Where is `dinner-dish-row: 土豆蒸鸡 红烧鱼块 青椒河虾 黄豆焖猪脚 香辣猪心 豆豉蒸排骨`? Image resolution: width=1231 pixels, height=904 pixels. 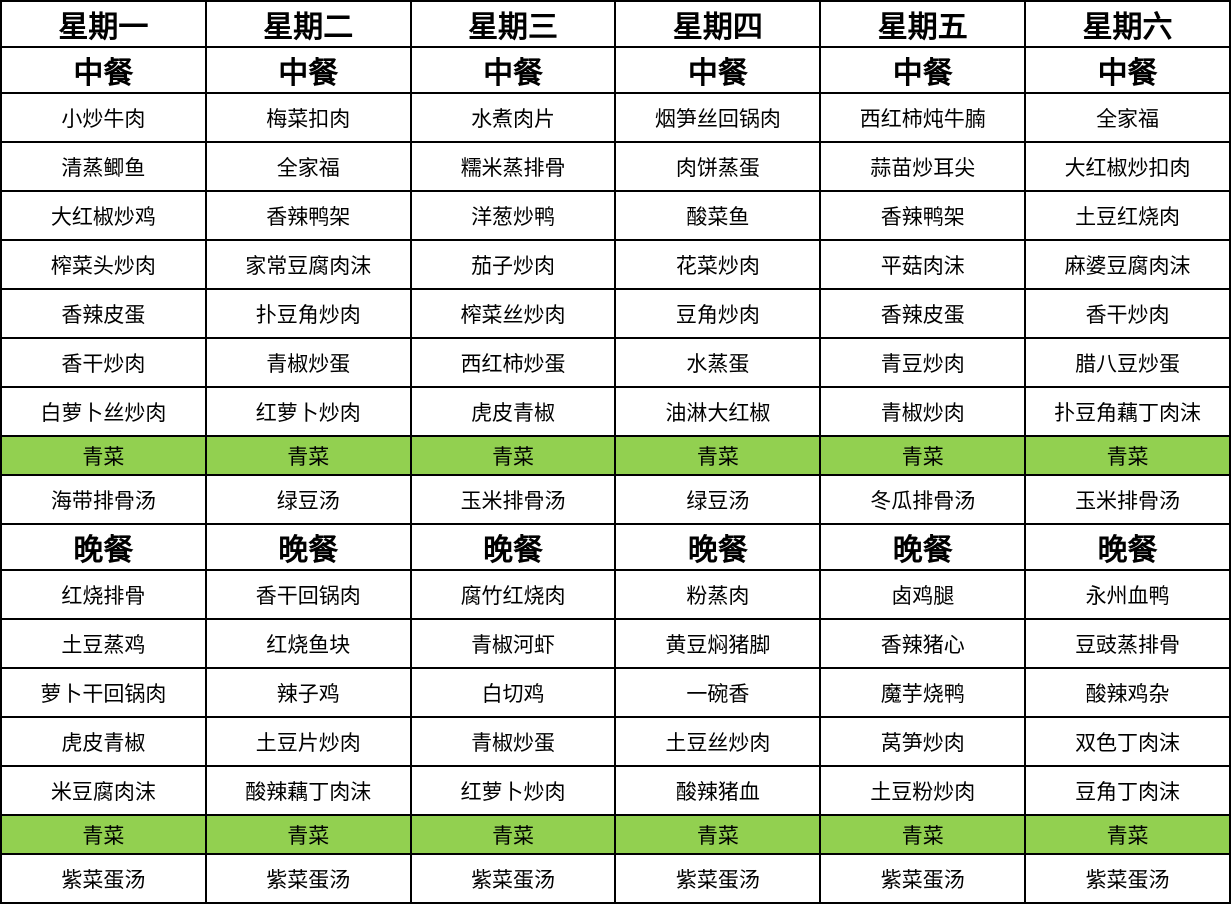
dinner-dish-row: 土豆蒸鸡 红烧鱼块 青椒河虾 黄豆焖猪脚 香辣猪心 豆豉蒸排骨 is located at coordinates (615, 643).